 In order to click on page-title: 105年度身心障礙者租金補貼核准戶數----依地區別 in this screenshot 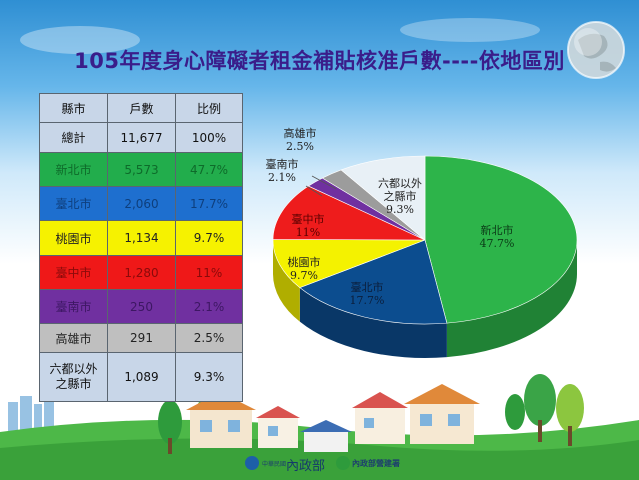, I will do `click(319, 61)`.